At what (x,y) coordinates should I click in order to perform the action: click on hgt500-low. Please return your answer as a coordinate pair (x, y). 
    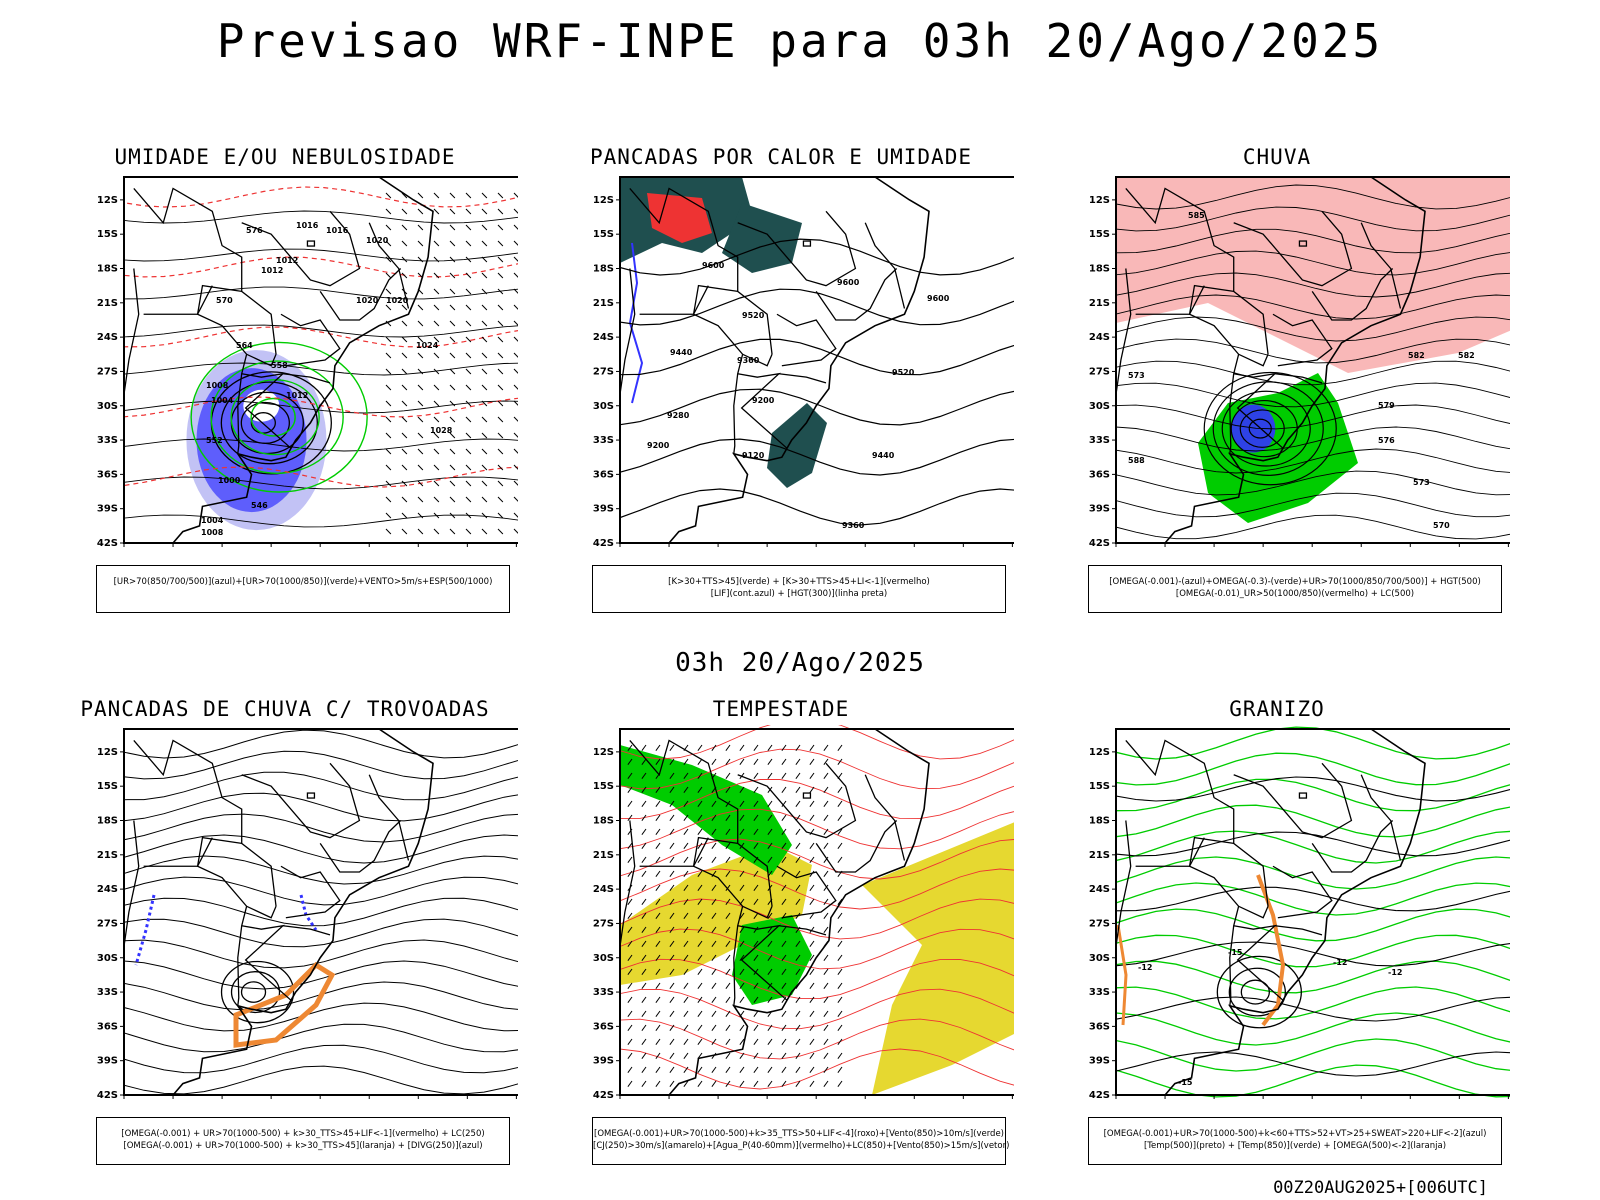
    Looking at the image, I should click on (1270, 428).